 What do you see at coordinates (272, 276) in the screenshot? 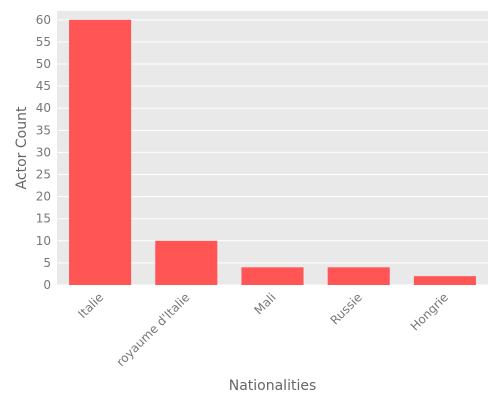
I see `bar-mali` at bounding box center [272, 276].